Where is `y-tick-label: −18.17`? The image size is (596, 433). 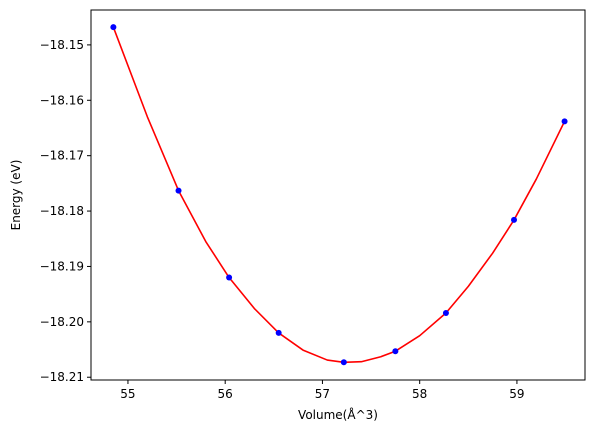 y-tick-label: −18.17 is located at coordinates (62, 156).